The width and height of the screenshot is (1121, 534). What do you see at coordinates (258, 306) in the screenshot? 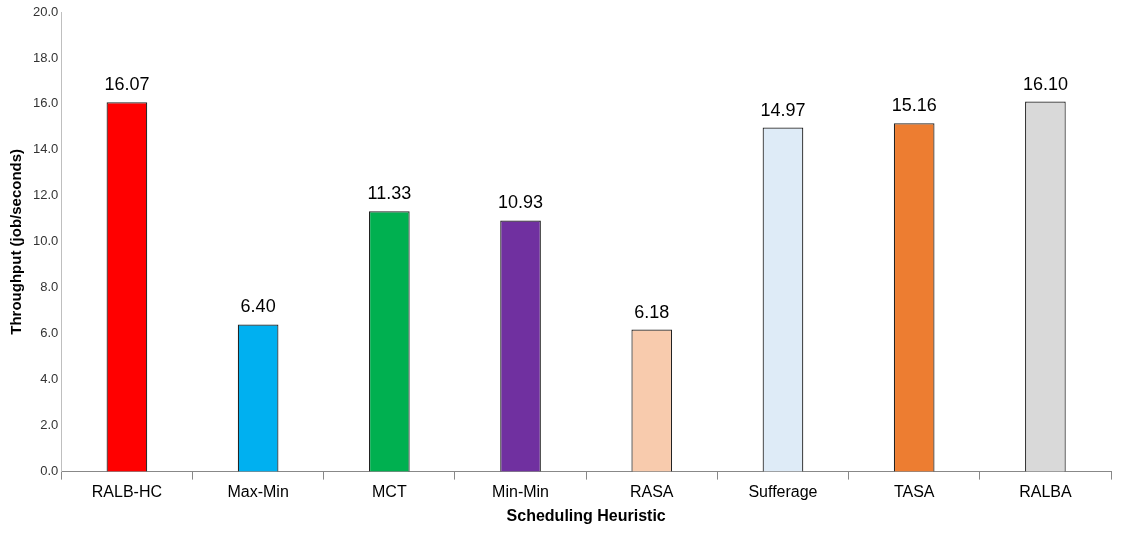
I see `data-label: 6.40` at bounding box center [258, 306].